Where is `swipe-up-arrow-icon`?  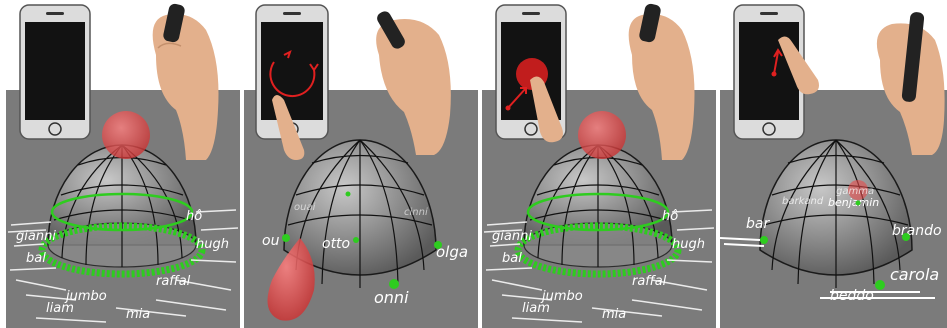
swipe-up-arrow-icon is located at coordinates (776, 63).